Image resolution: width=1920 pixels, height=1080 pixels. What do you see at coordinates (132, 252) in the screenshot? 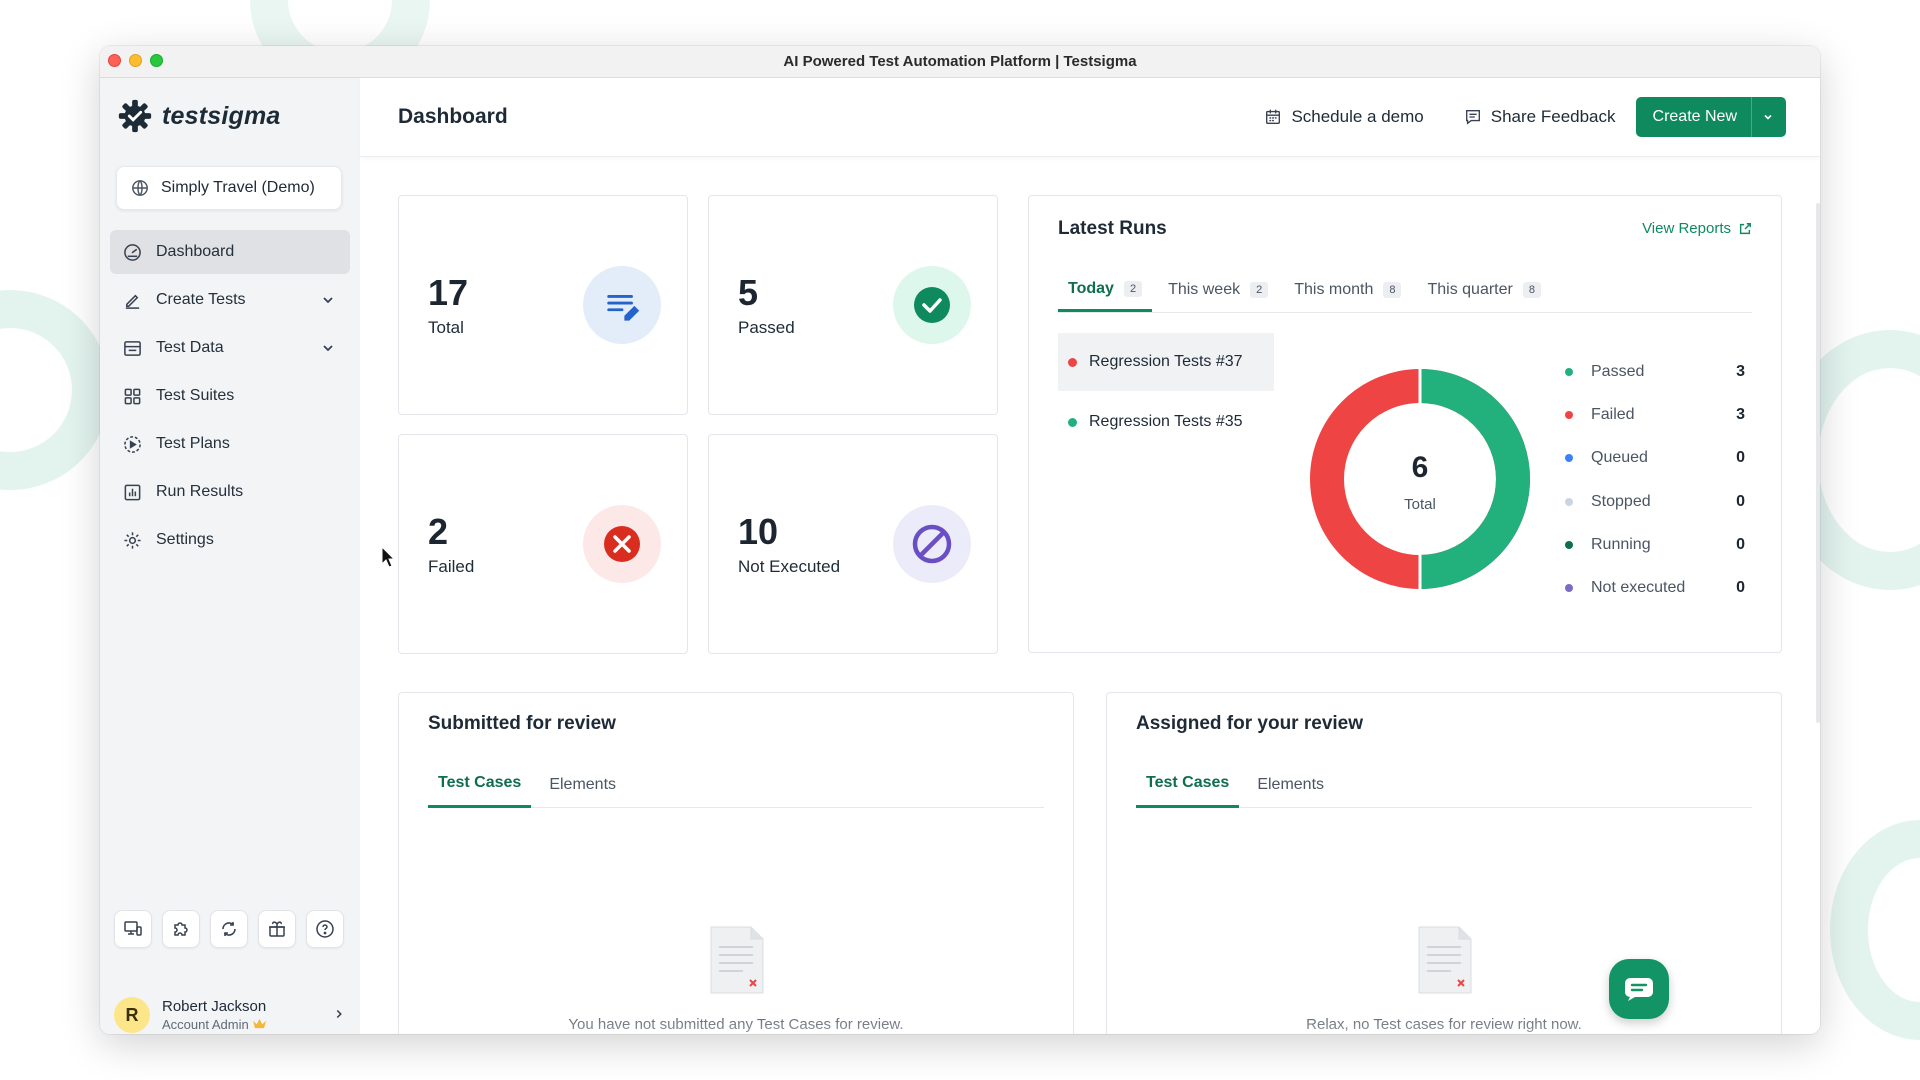
I see `gauge-icon` at bounding box center [132, 252].